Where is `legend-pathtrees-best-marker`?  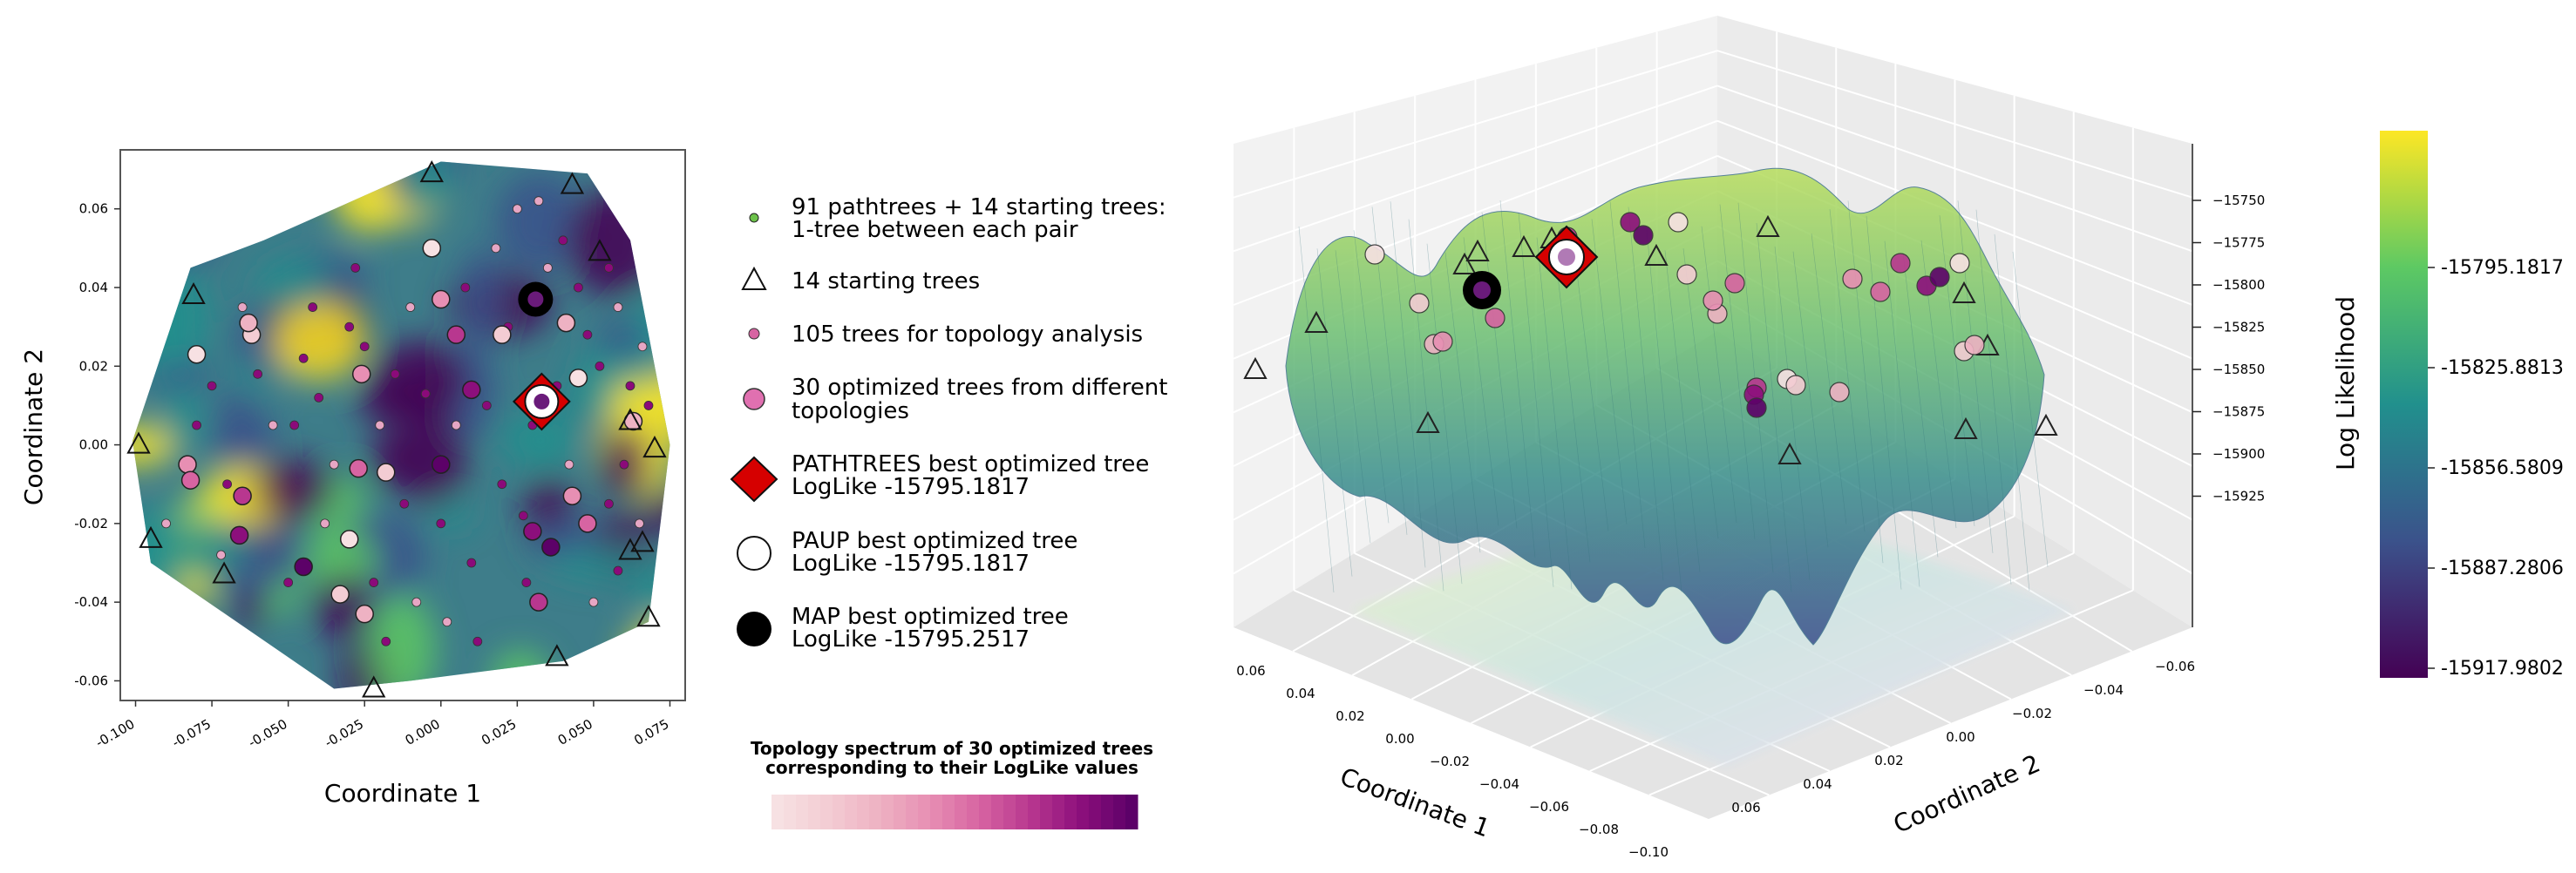
legend-pathtrees-best-marker is located at coordinates (754, 479).